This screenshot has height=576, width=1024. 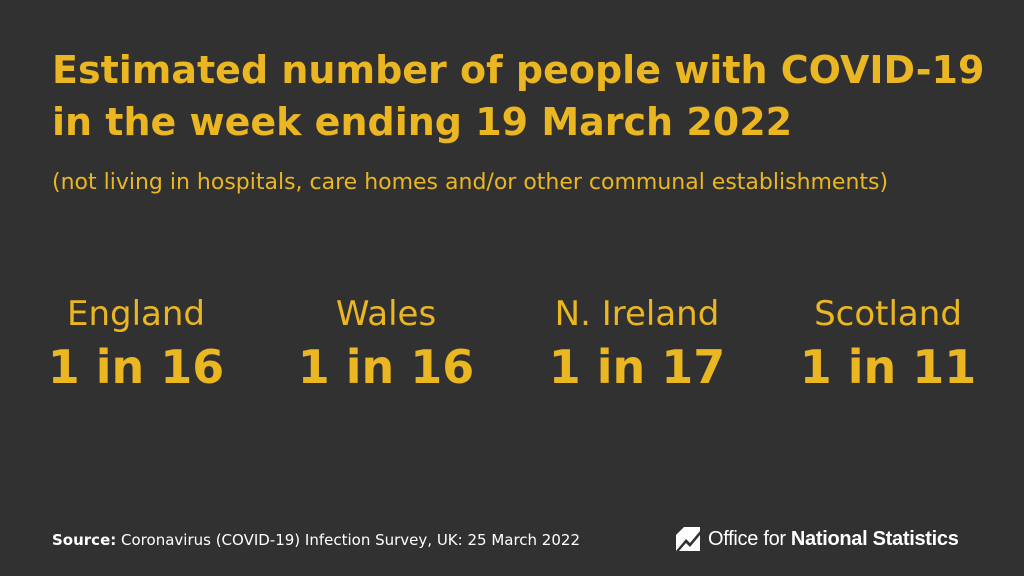 What do you see at coordinates (688, 539) in the screenshot?
I see `ons-logo-icon` at bounding box center [688, 539].